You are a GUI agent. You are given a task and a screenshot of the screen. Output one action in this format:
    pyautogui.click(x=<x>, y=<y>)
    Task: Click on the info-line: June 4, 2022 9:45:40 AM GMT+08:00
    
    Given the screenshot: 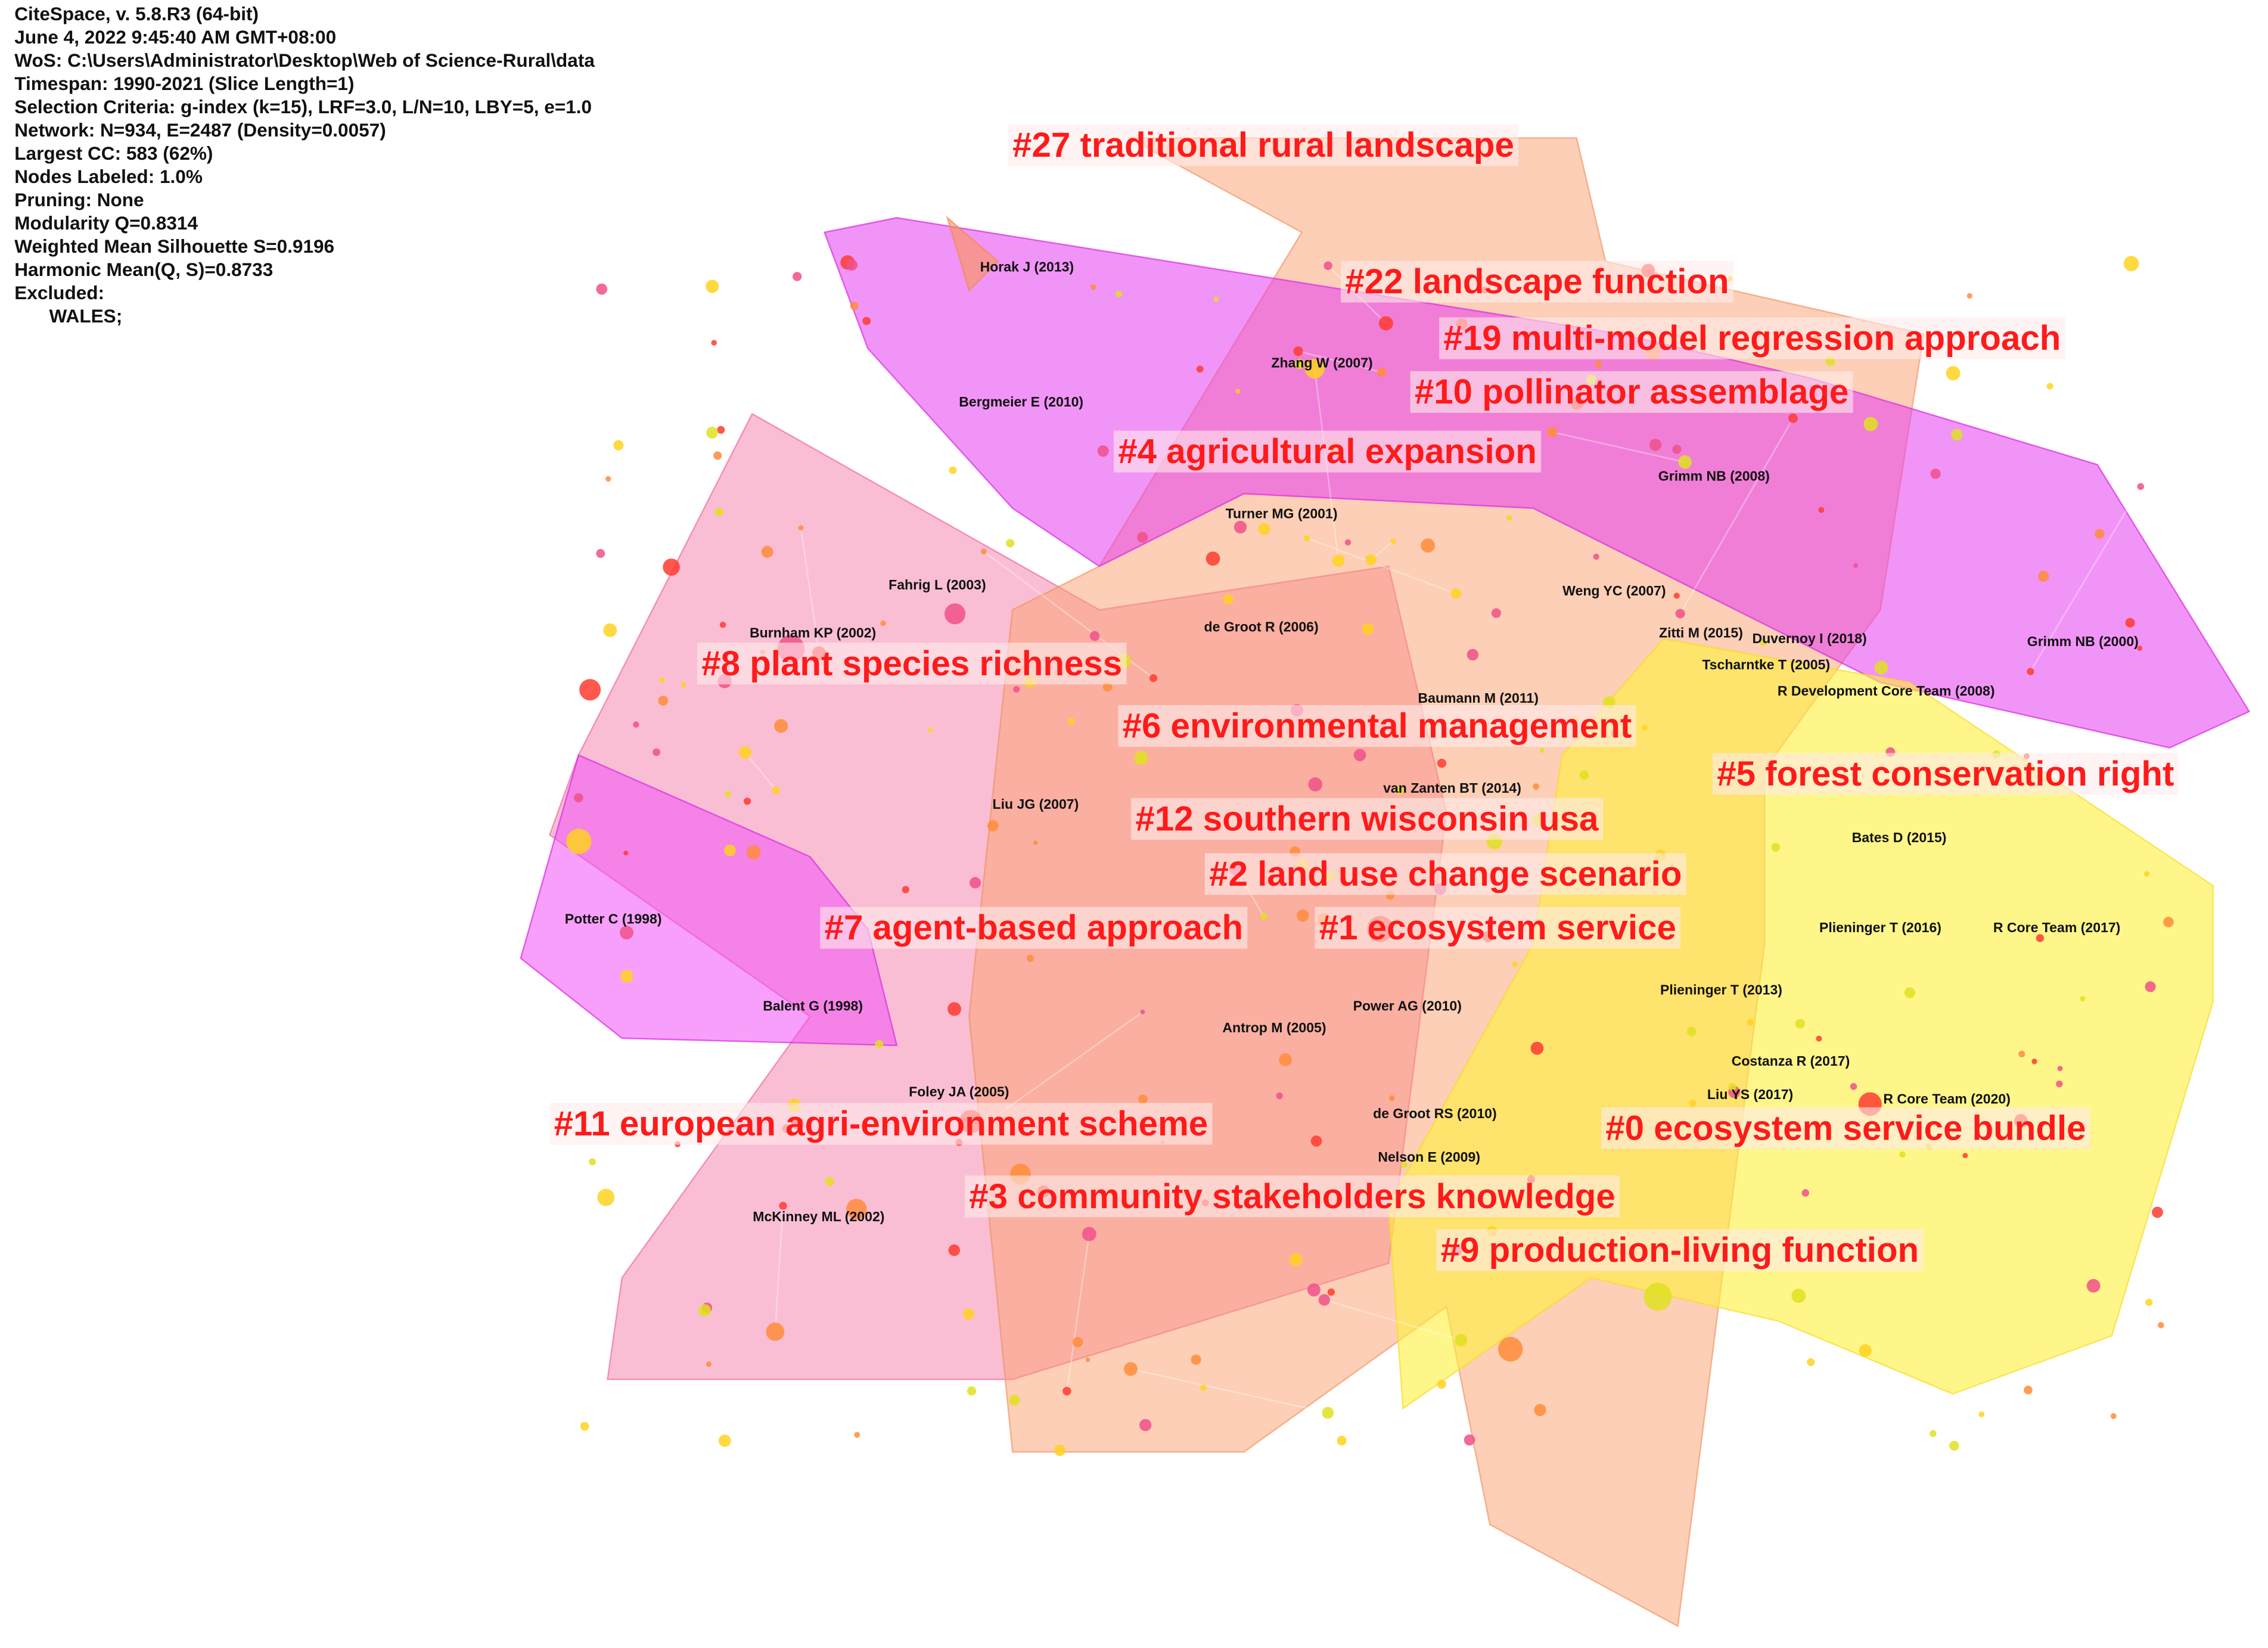 What is the action you would take?
    pyautogui.click(x=175, y=37)
    